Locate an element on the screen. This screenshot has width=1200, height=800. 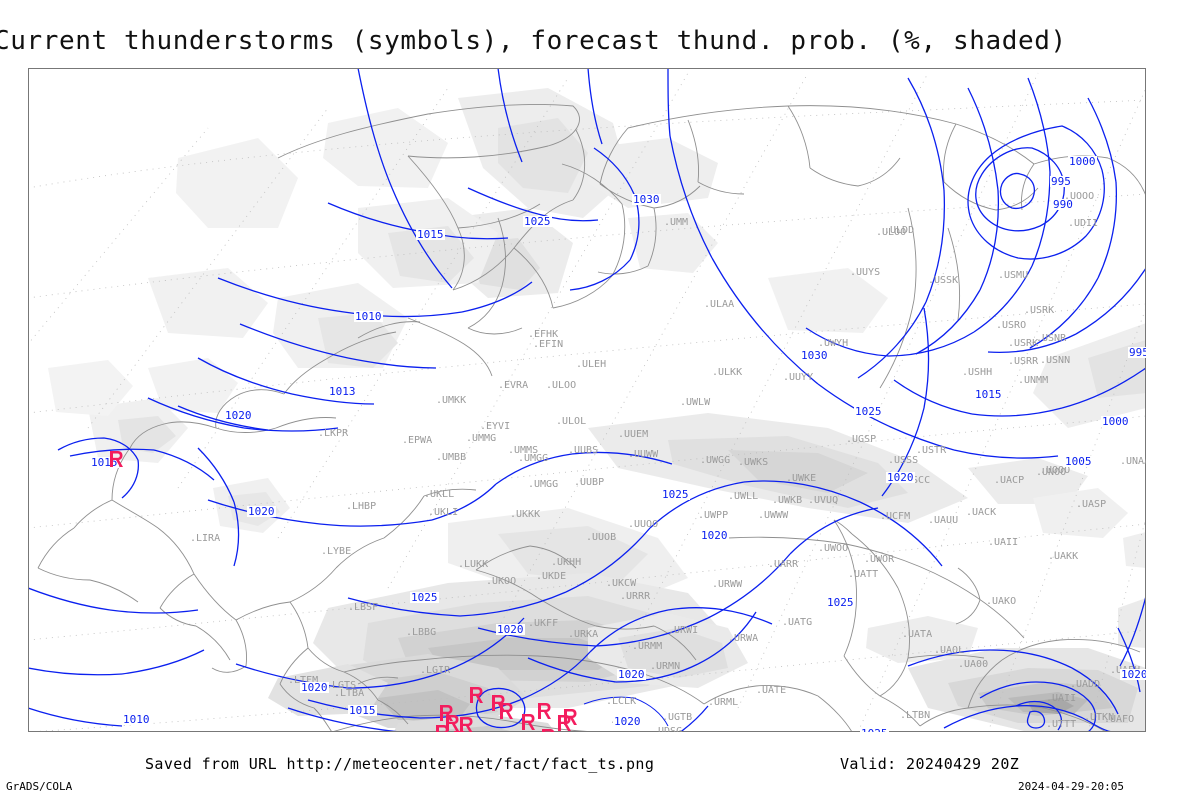
map-frame-top-border is located at coordinates (587, 68).